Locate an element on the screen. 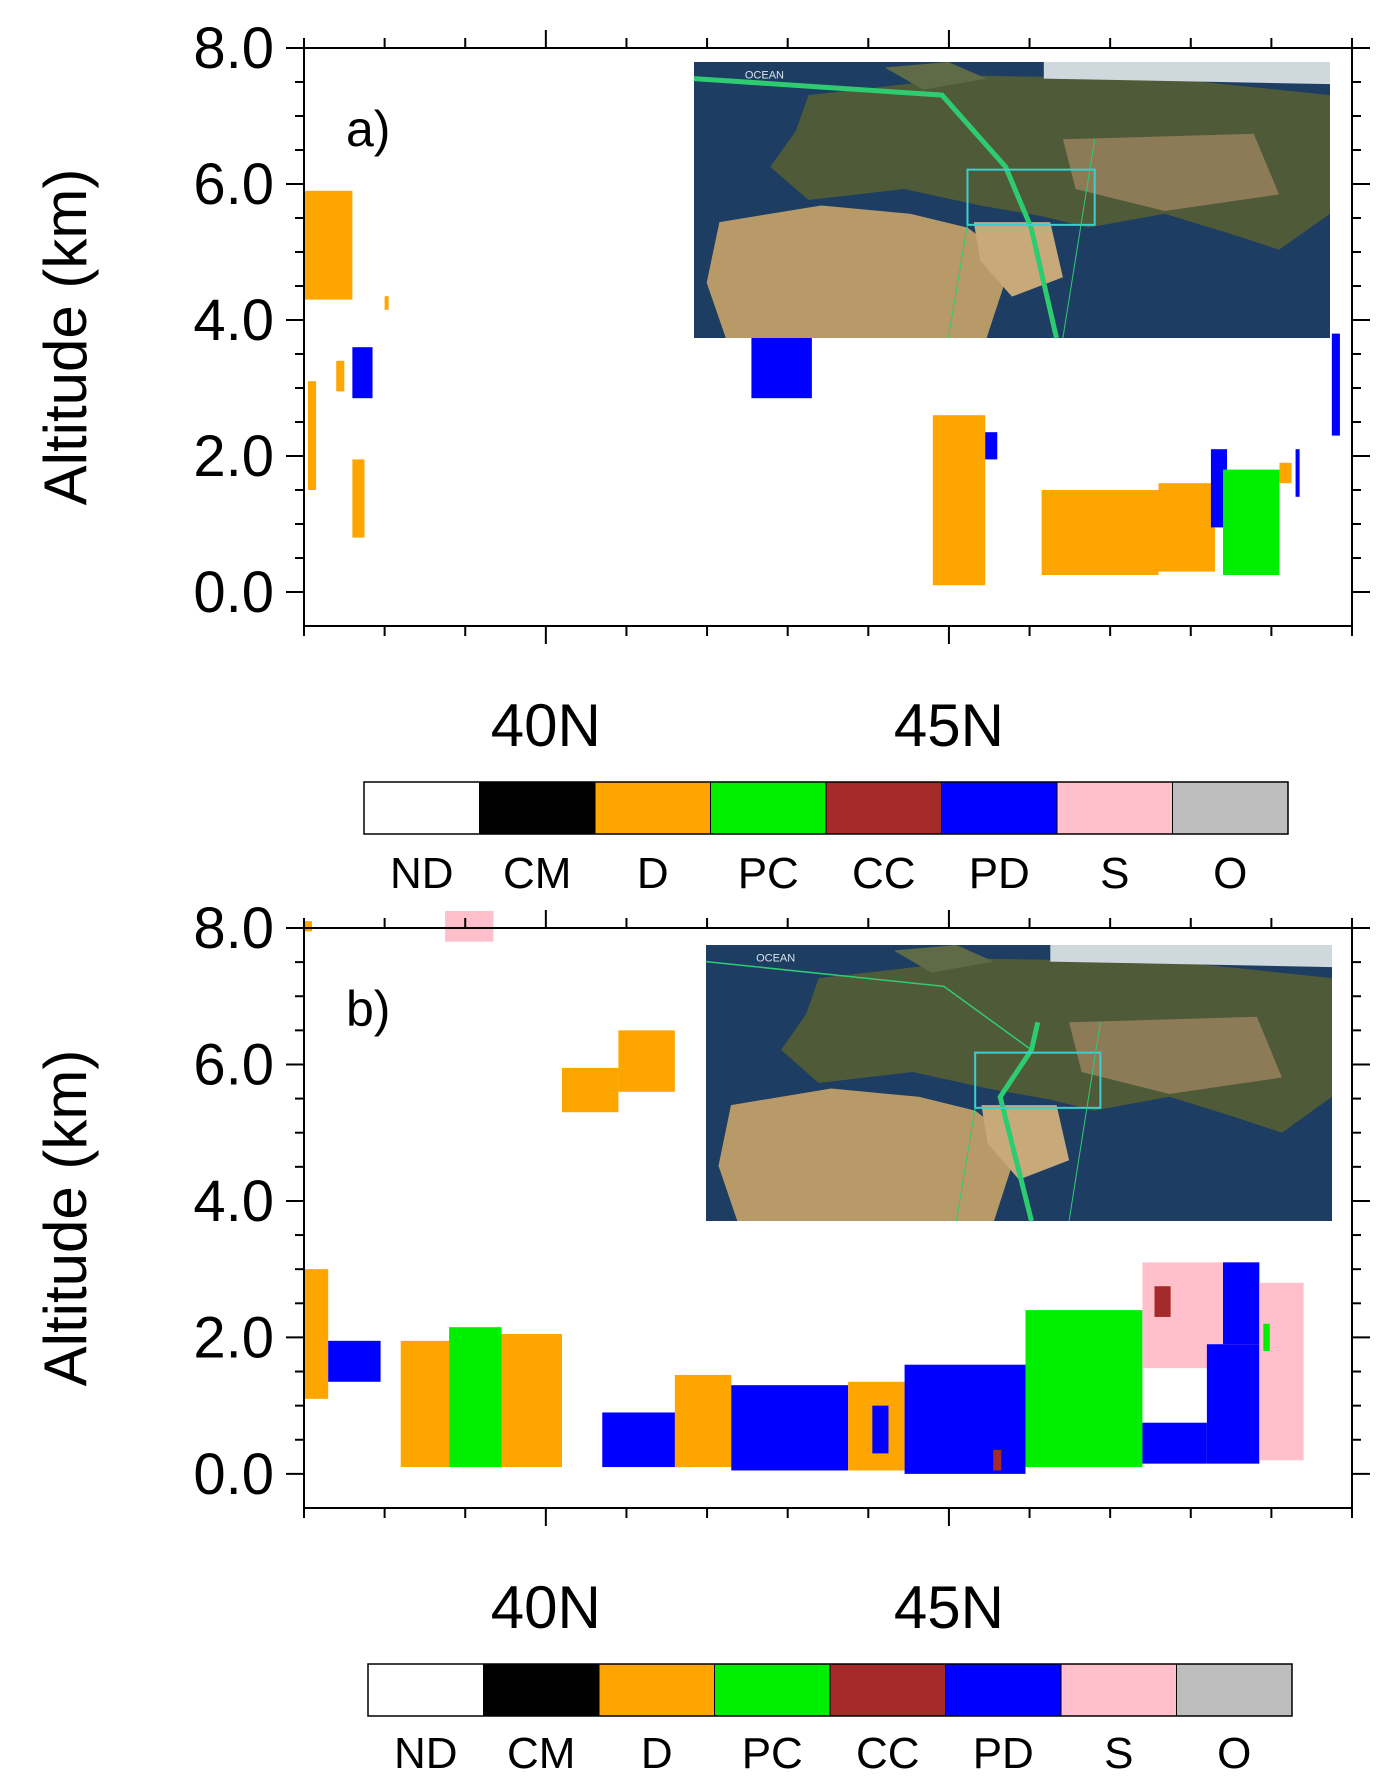 Image resolution: width=1392 pixels, height=1776 pixels. scandinavia-landmass is located at coordinates (935, 76).